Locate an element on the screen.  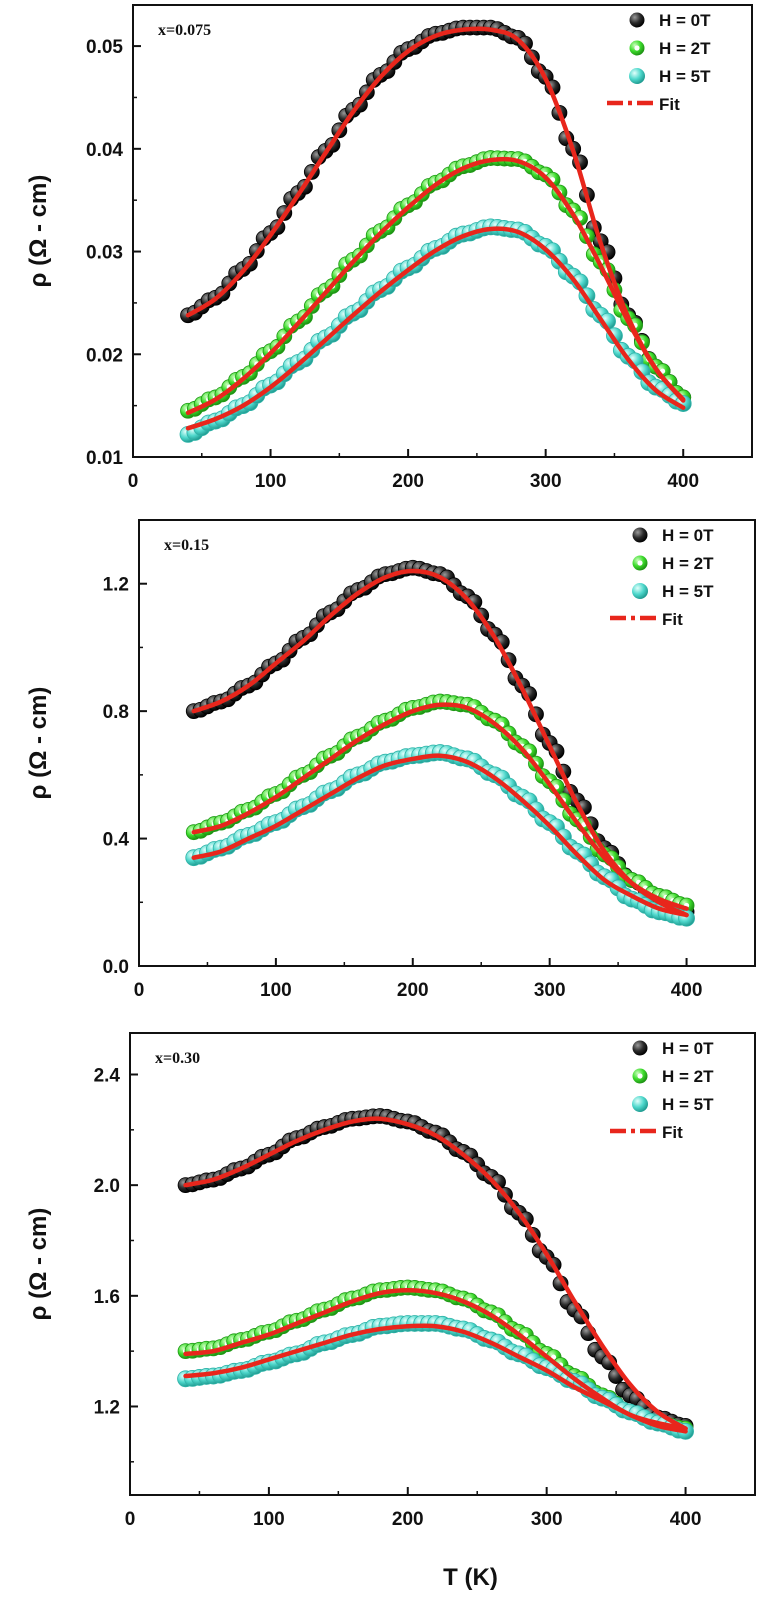
y-tick-label: 0.05 is located at coordinates (104, 47).